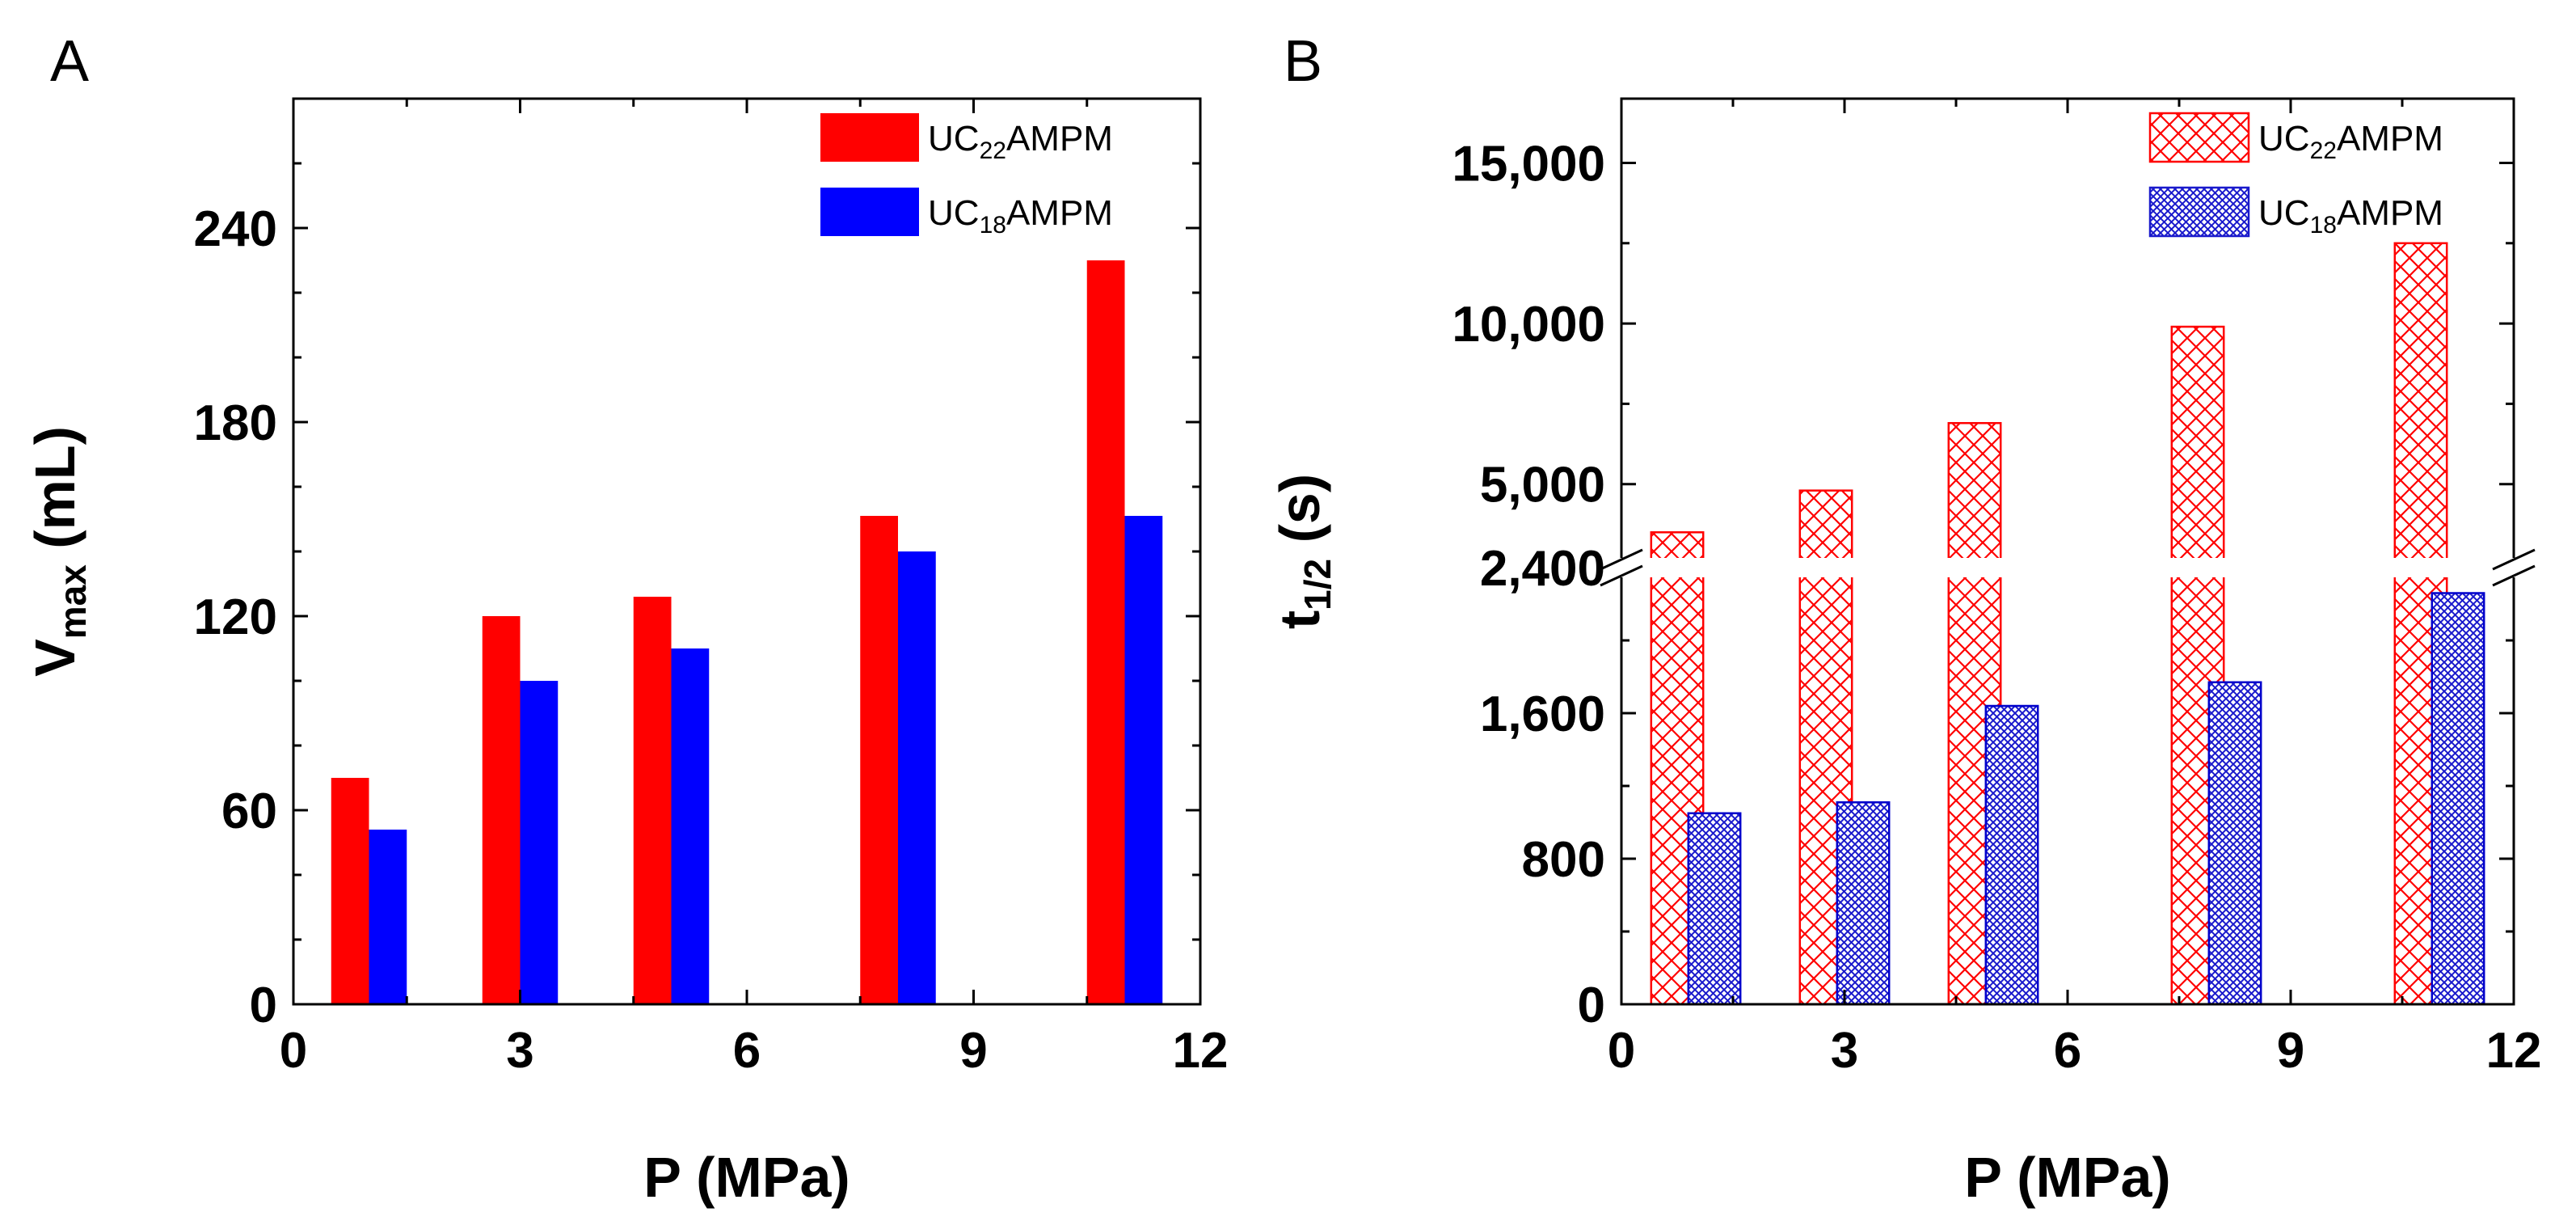 The image size is (2576, 1225). I want to click on y-tick-label-a: 180, so click(236, 423).